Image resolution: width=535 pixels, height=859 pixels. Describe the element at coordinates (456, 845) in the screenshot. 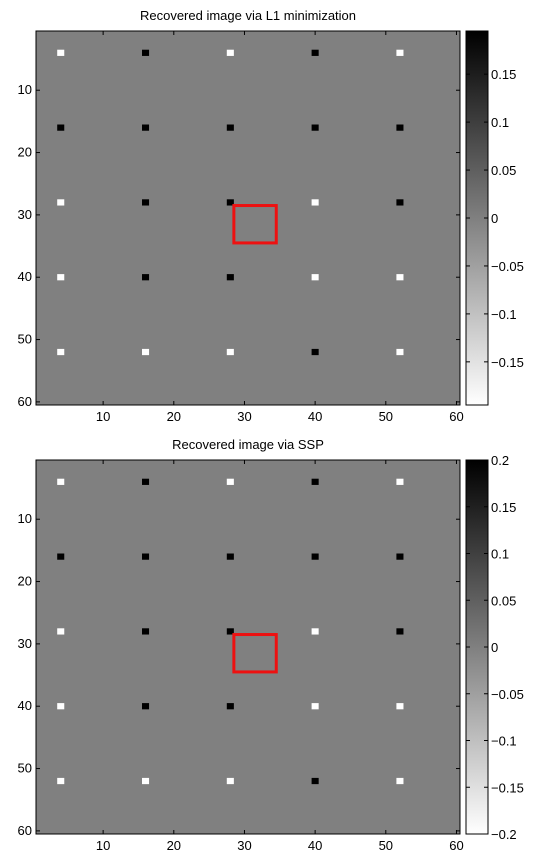

I see `x-tick-label: 60` at that location.